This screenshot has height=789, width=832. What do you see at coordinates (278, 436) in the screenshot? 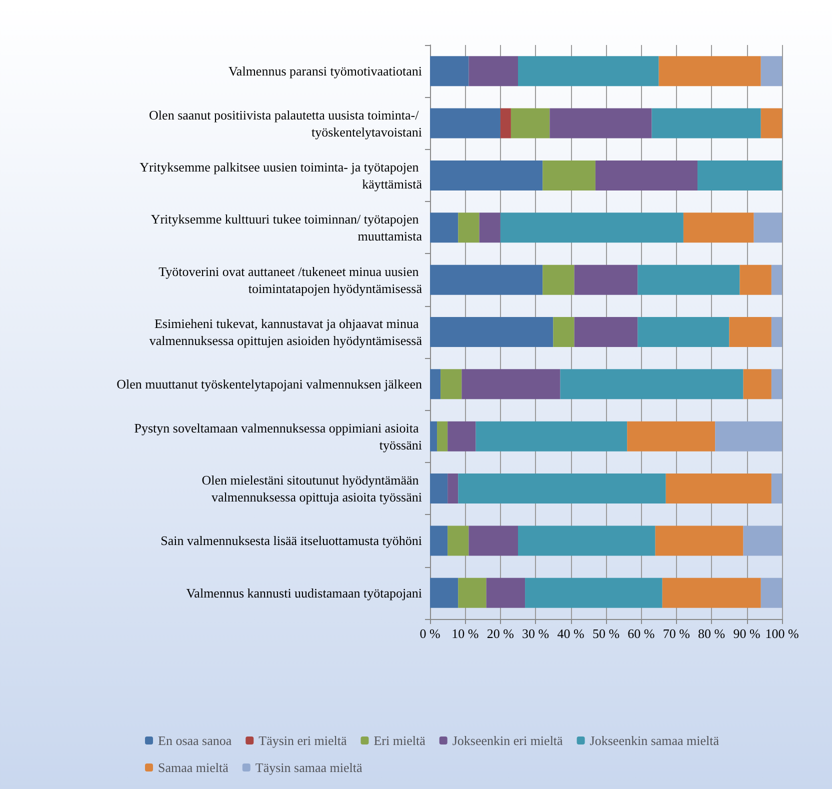
I see `y-tick-label: Pystyn soveltamaan valmennuksessa oppimiani asioita työssäni` at bounding box center [278, 436].